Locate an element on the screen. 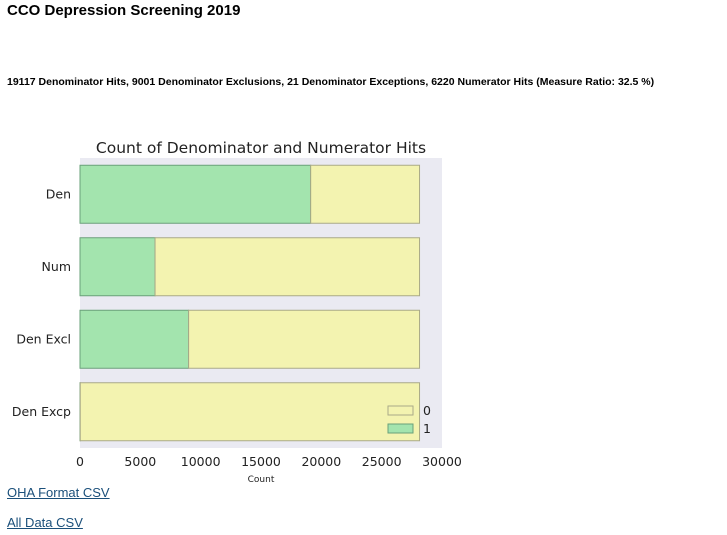 This screenshot has width=727, height=535. bar-series-1-den is located at coordinates (195, 194).